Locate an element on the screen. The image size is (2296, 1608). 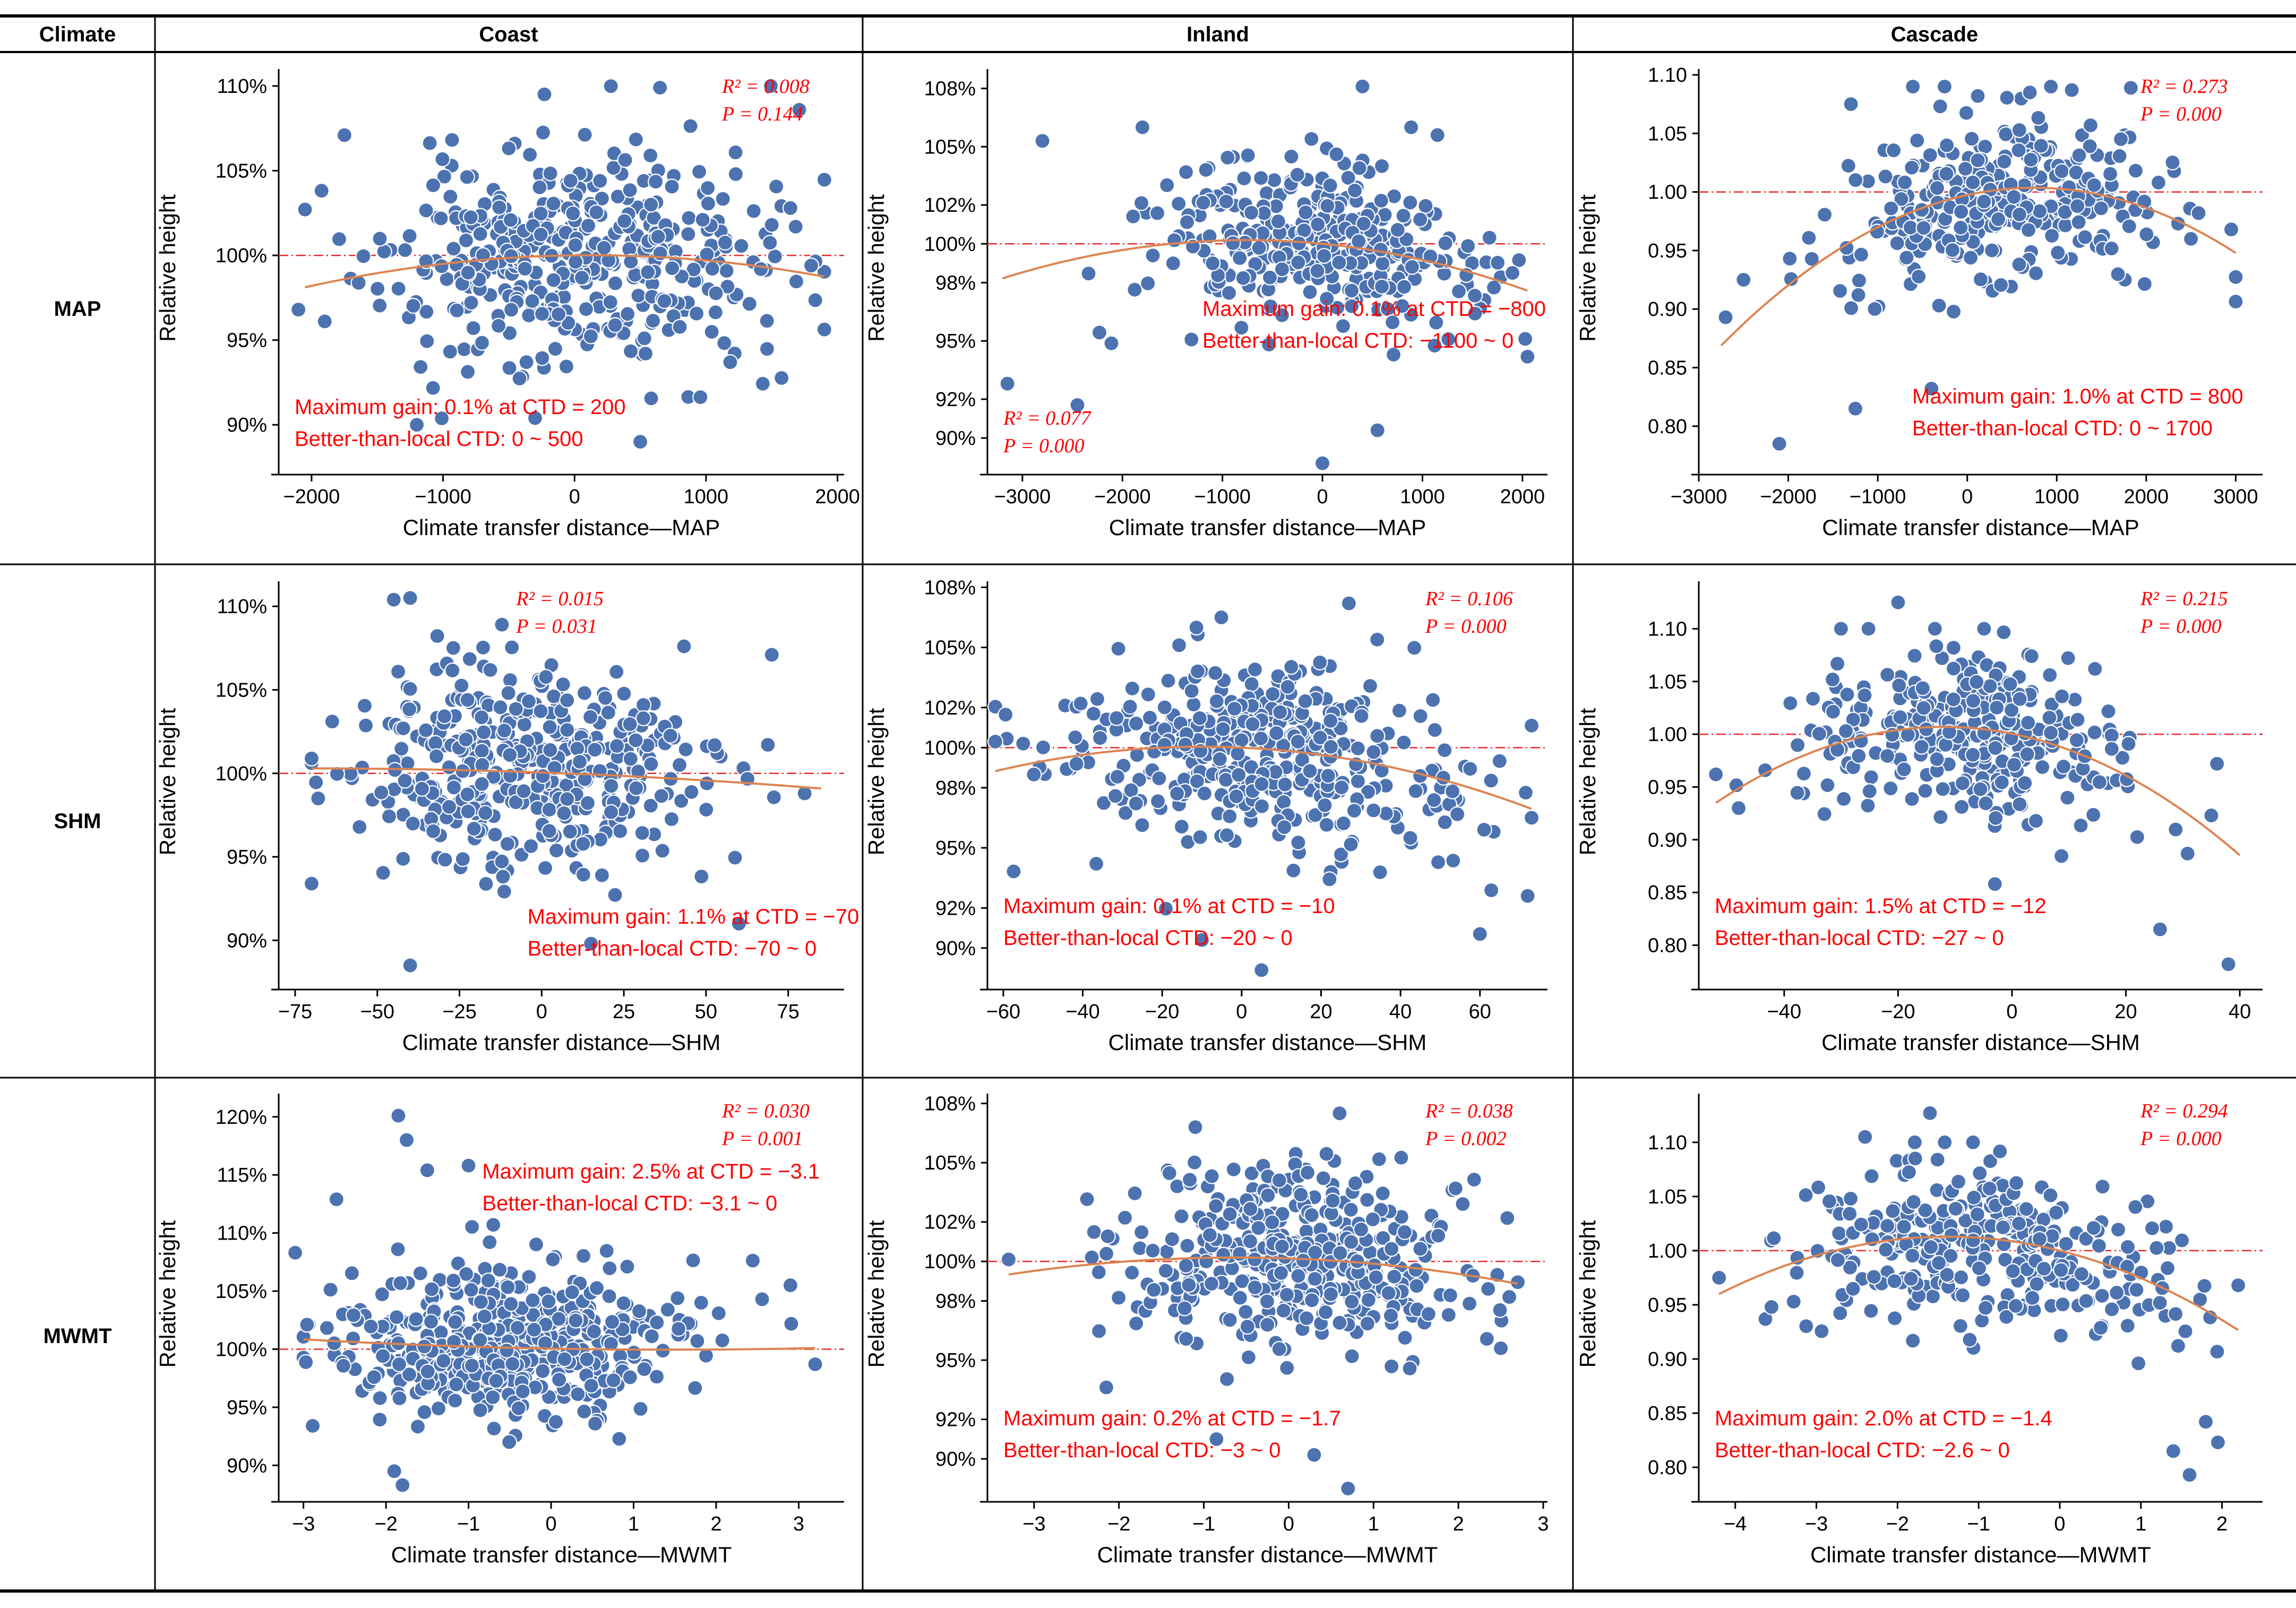
x-tick-label: 2000 is located at coordinates (837, 497).